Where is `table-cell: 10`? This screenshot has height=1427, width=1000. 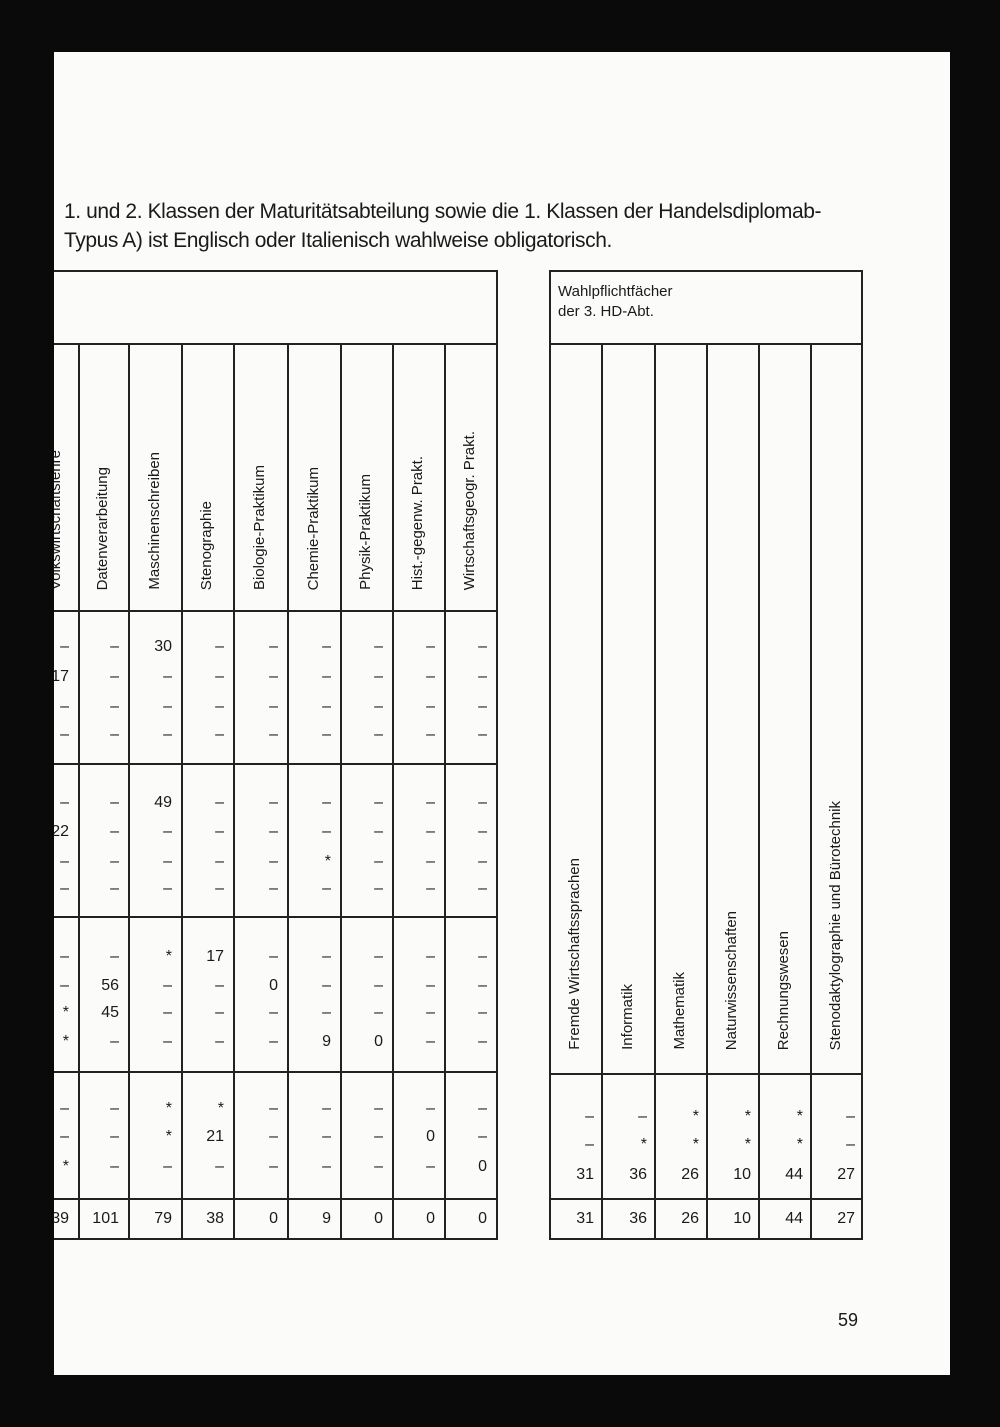 table-cell: 10 is located at coordinates (742, 1174).